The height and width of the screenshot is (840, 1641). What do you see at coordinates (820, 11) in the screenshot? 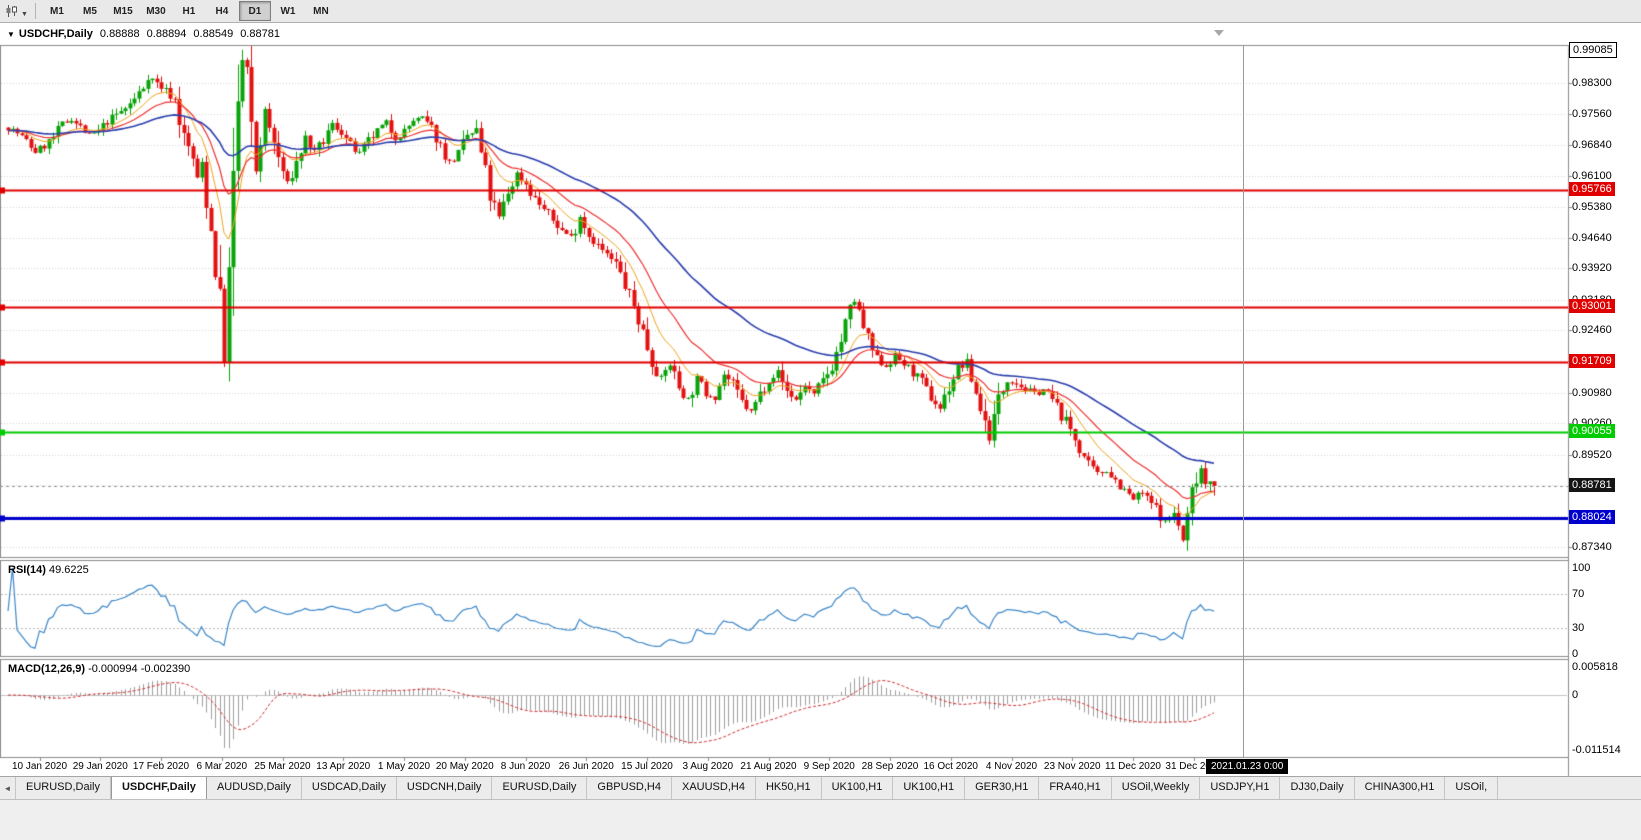
I see `timeframe-toolbar: ▼ M1 M5 M15 M30 H1 H4 D1 W1 MN` at bounding box center [820, 11].